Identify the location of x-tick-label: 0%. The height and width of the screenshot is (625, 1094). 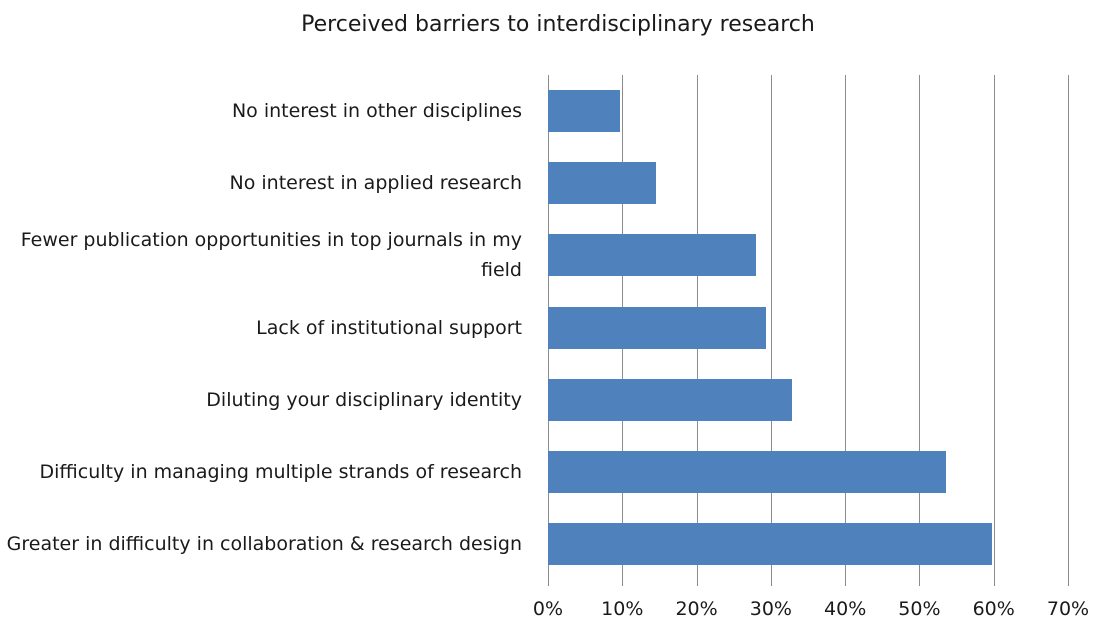
(548, 609).